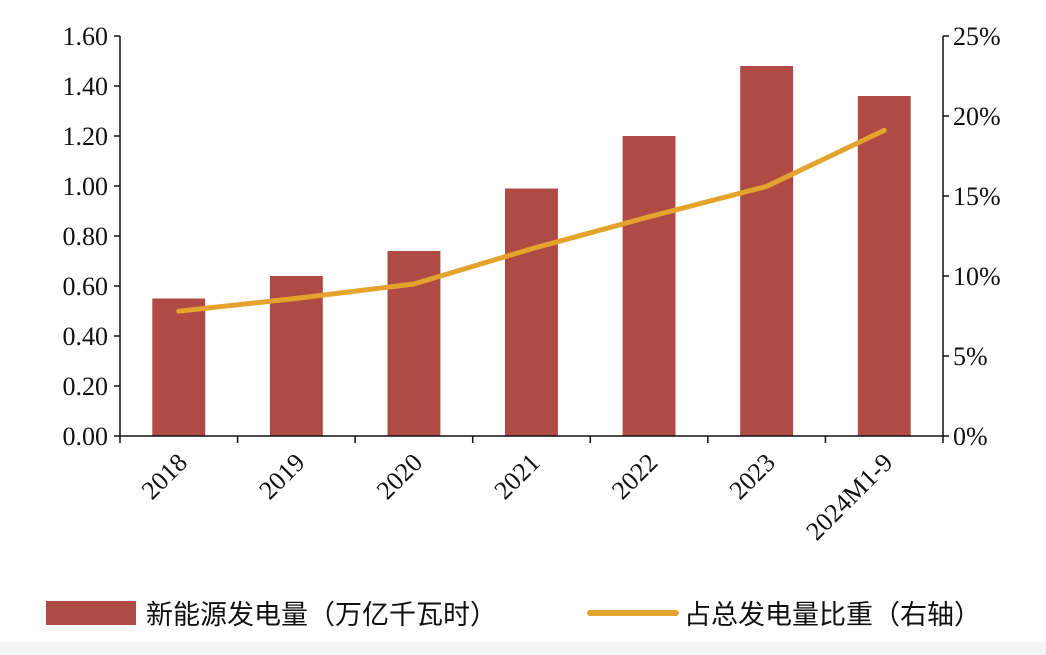 The width and height of the screenshot is (1046, 655). Describe the element at coordinates (86, 386) in the screenshot. I see `left-tick-label: 0.20` at that location.